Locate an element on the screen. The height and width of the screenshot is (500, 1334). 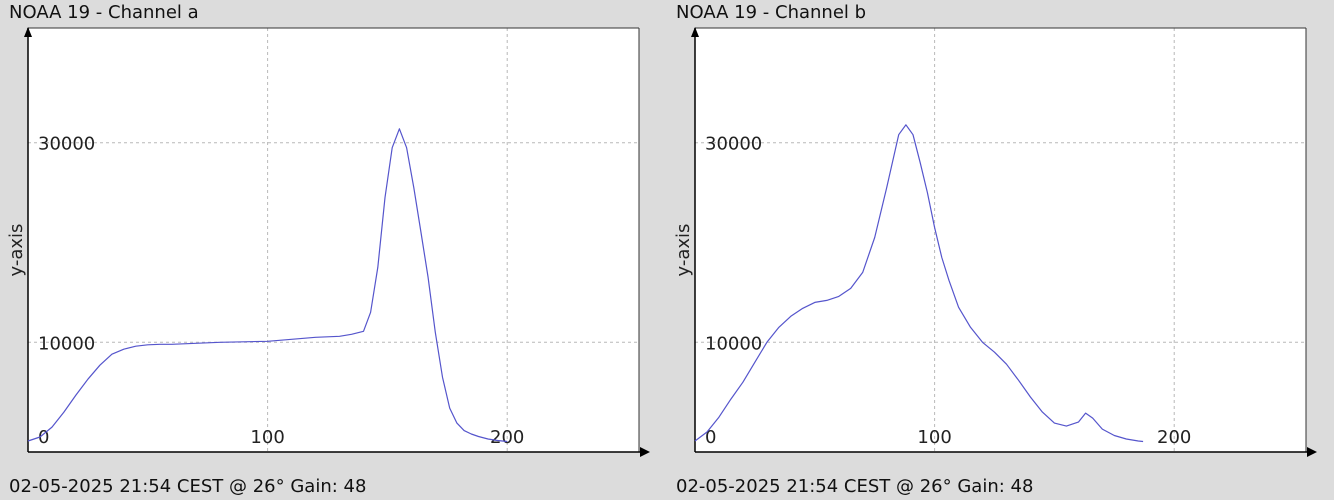
chart-title: NOAA 19 - Channel b is located at coordinates (771, 12).